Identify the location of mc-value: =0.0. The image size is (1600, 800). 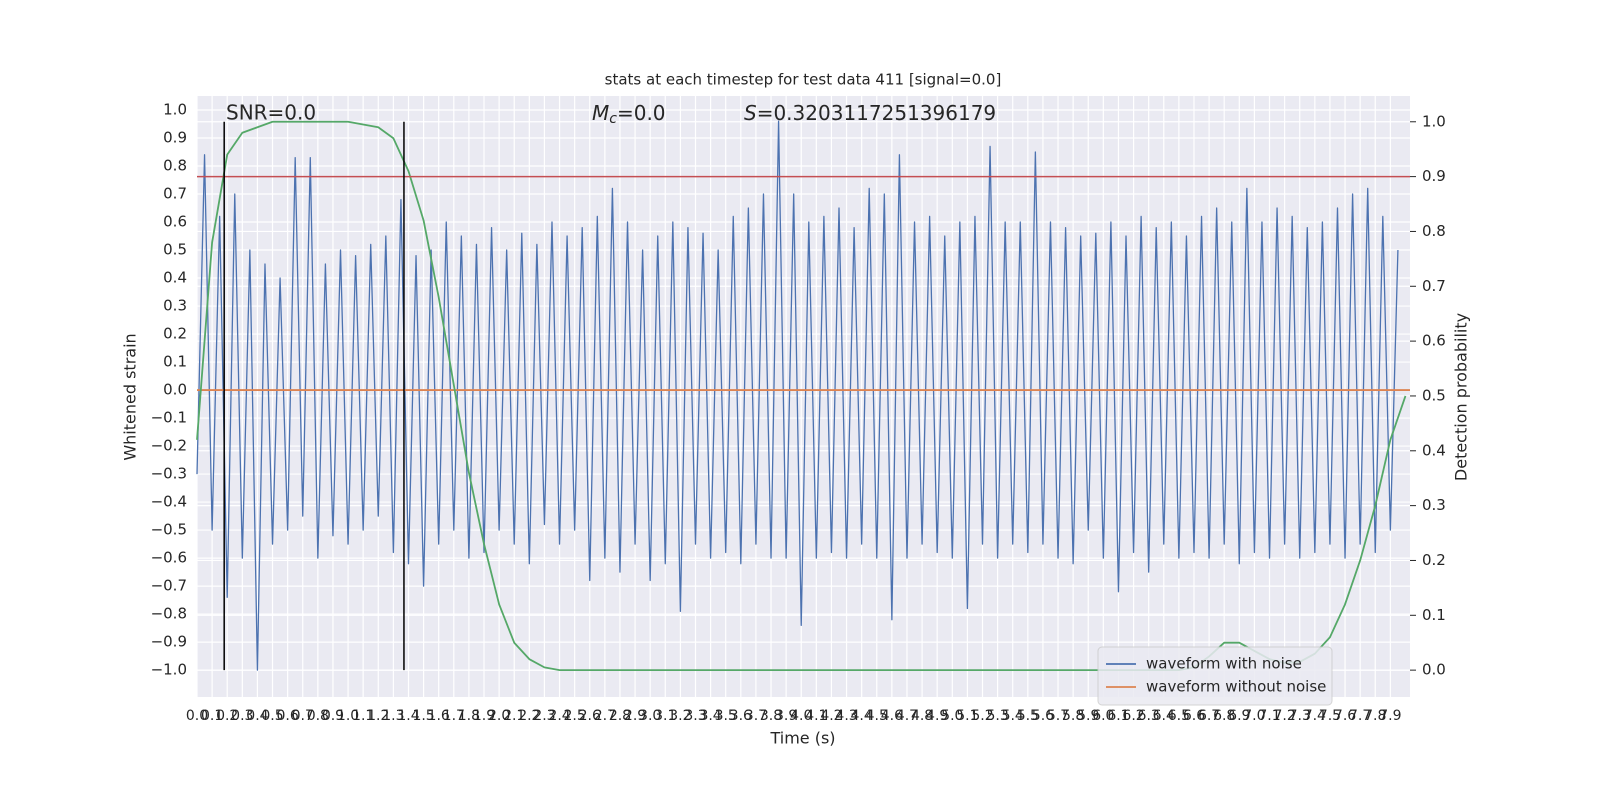
(641, 113).